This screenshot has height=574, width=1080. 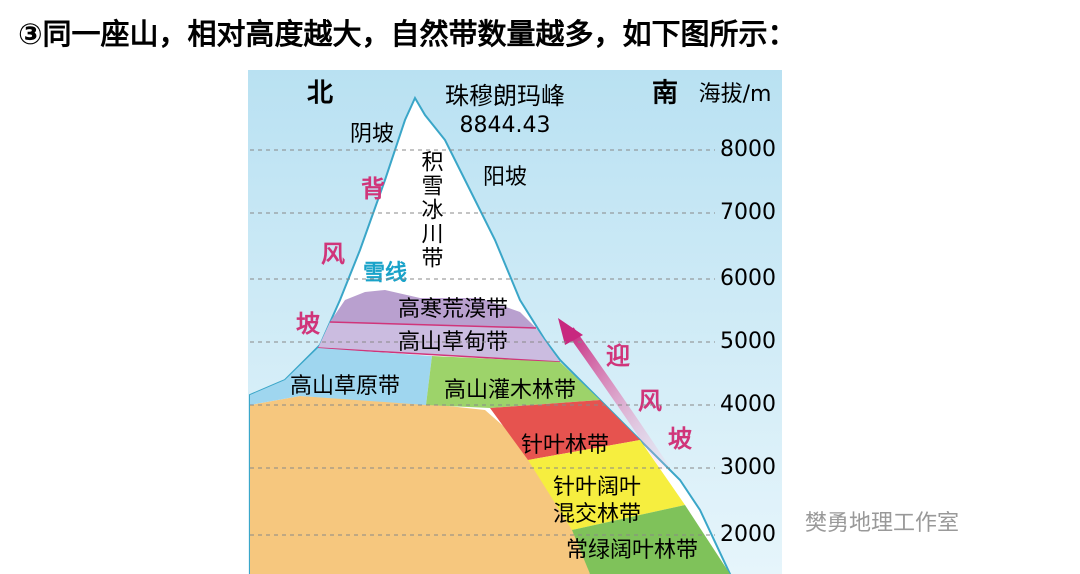 What do you see at coordinates (597, 487) in the screenshot?
I see `zone-label: 针叶阔叶` at bounding box center [597, 487].